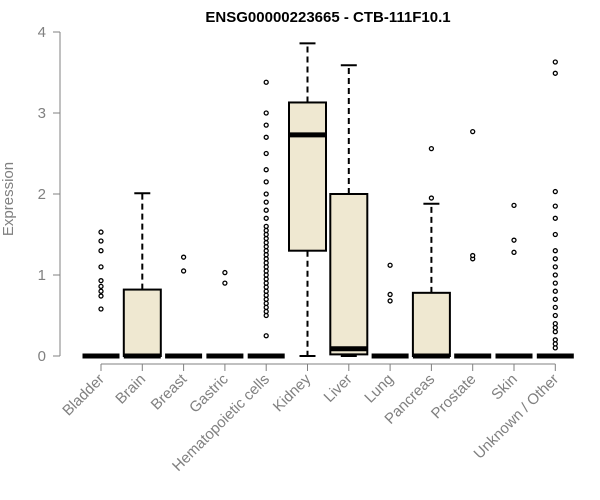 Image resolution: width=600 pixels, height=500 pixels. I want to click on y-tick-label: 2, so click(42, 194).